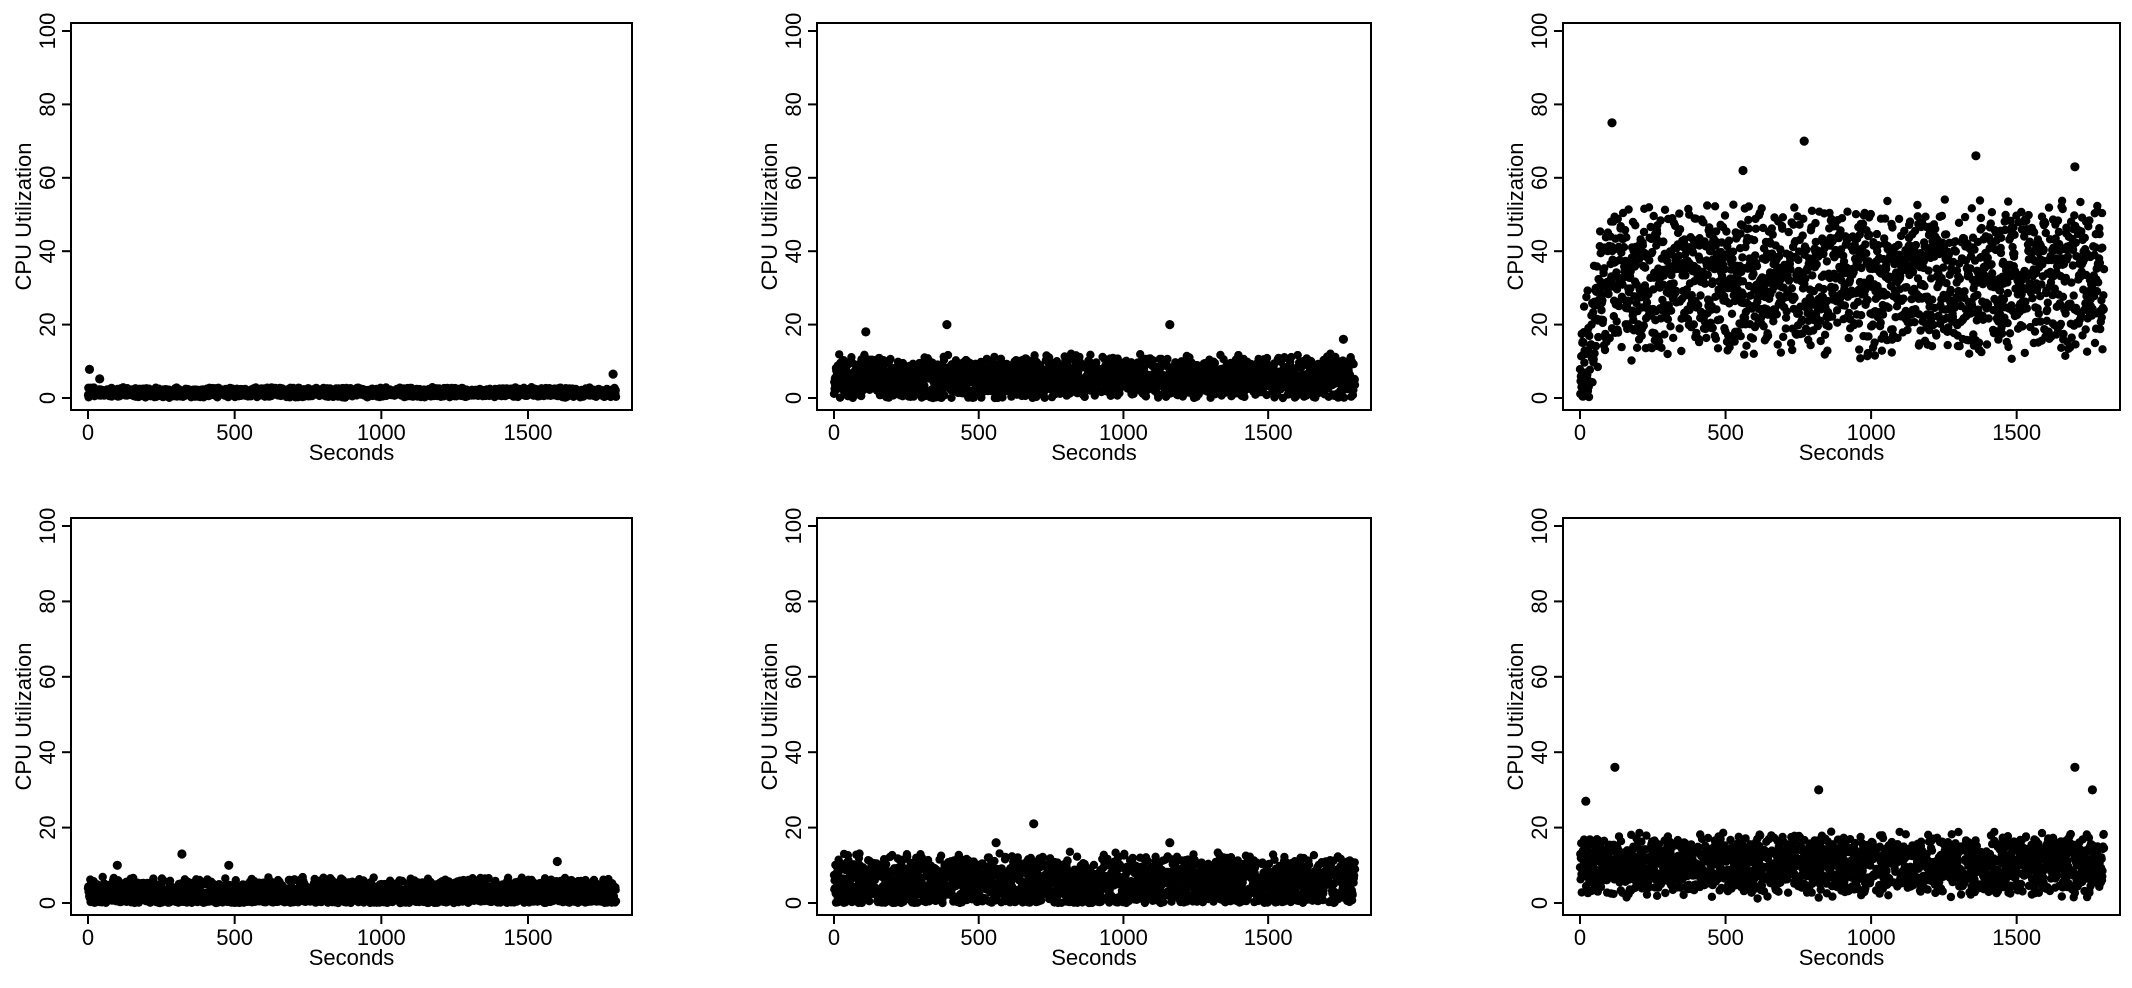  What do you see at coordinates (47, 324) in the screenshot?
I see `y-tick-label: 20` at bounding box center [47, 324].